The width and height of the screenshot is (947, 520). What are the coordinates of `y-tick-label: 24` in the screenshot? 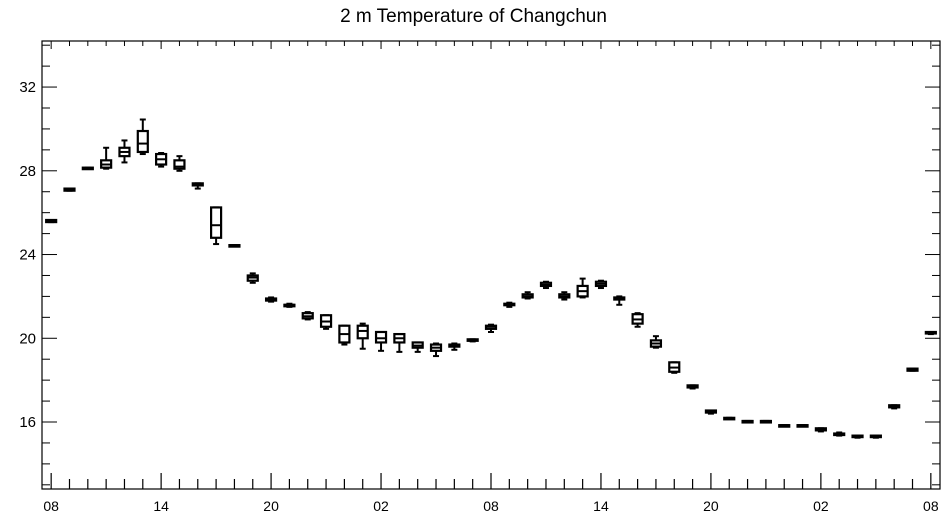 It's located at (27, 255).